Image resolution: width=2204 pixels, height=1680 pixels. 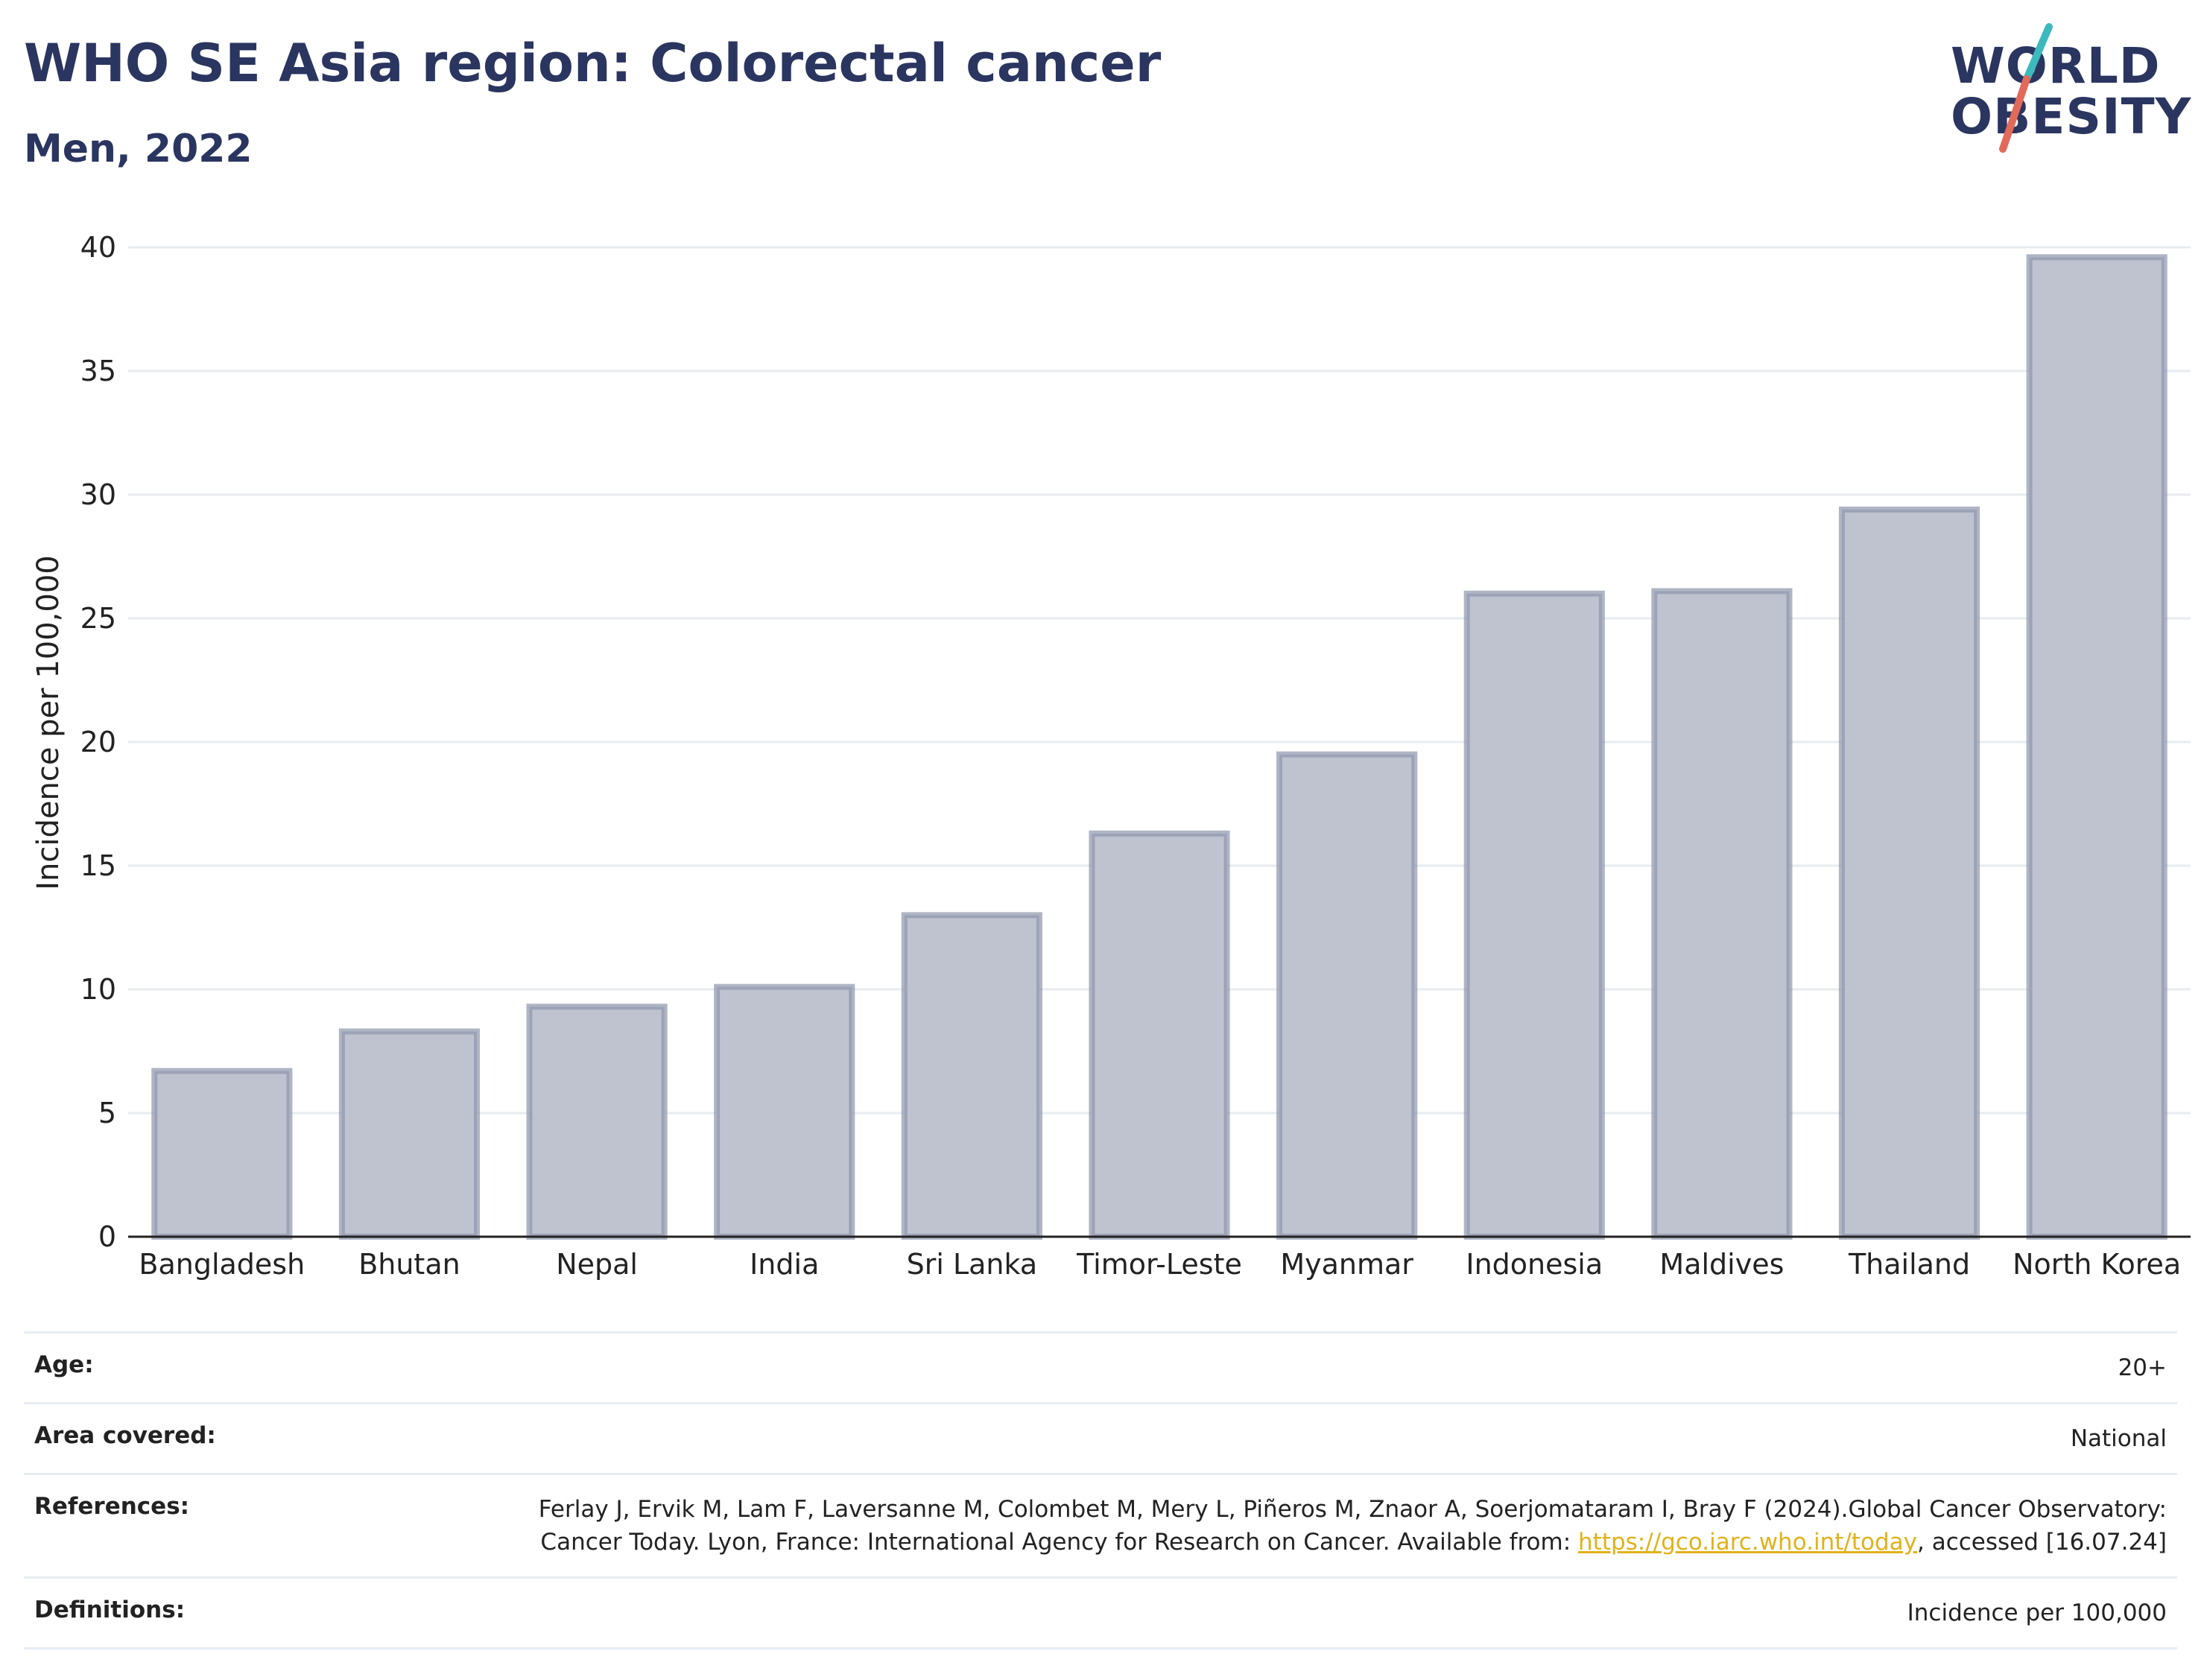 What do you see at coordinates (1100, 1366) in the screenshot?
I see `meta-row-age: Age: 20+` at bounding box center [1100, 1366].